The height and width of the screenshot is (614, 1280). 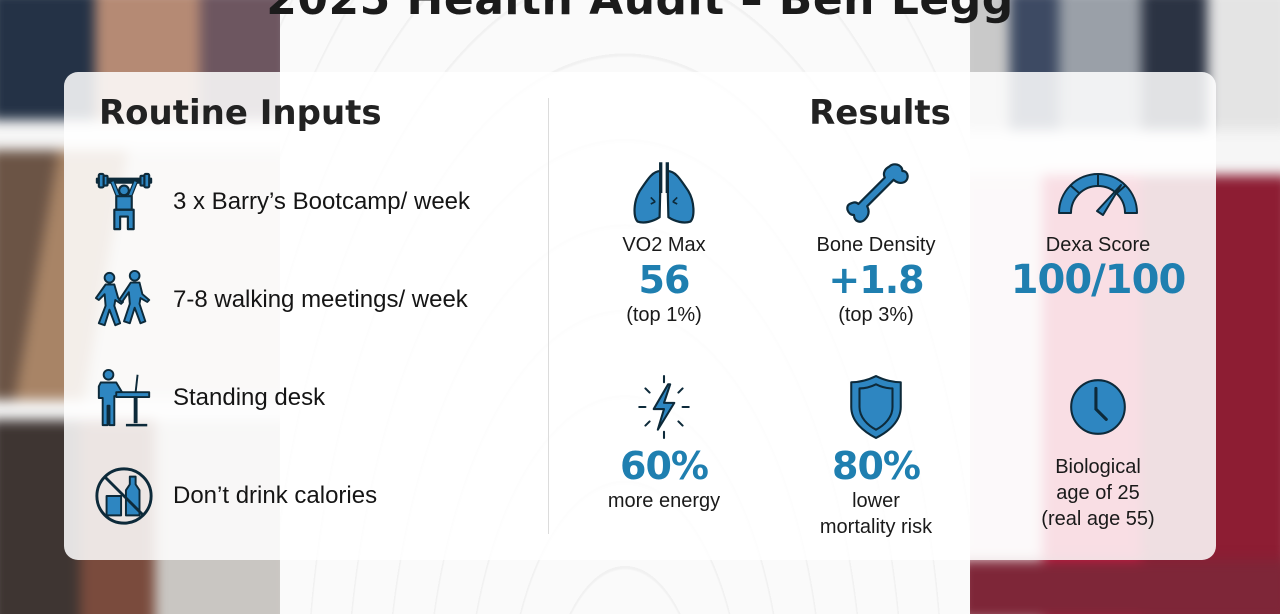 I want to click on metric-label: VO2 Max, so click(x=664, y=245).